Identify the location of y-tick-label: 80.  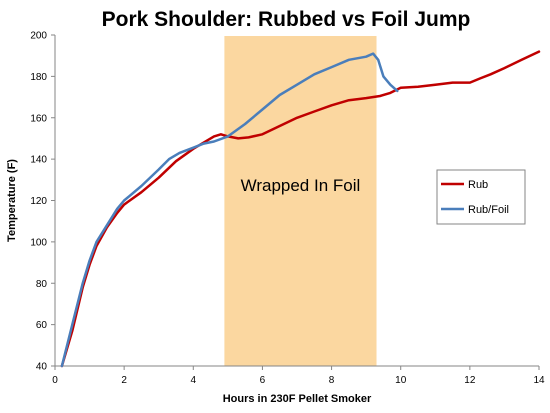
(42, 284).